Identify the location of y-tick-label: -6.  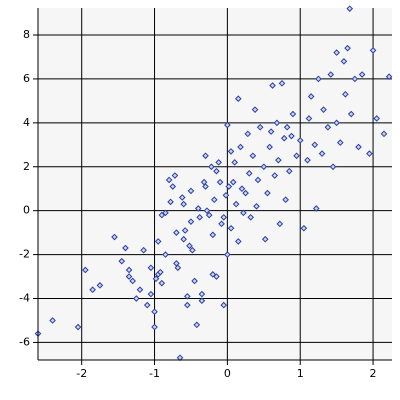
(24, 341).